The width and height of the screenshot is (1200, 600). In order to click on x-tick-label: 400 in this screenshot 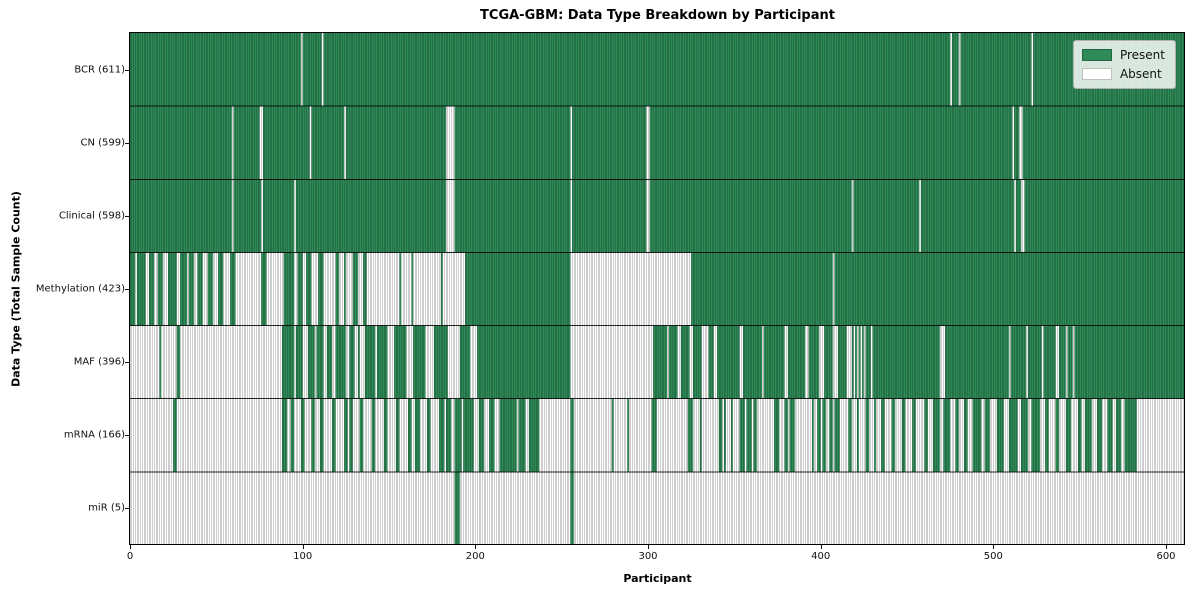, I will do `click(821, 556)`.